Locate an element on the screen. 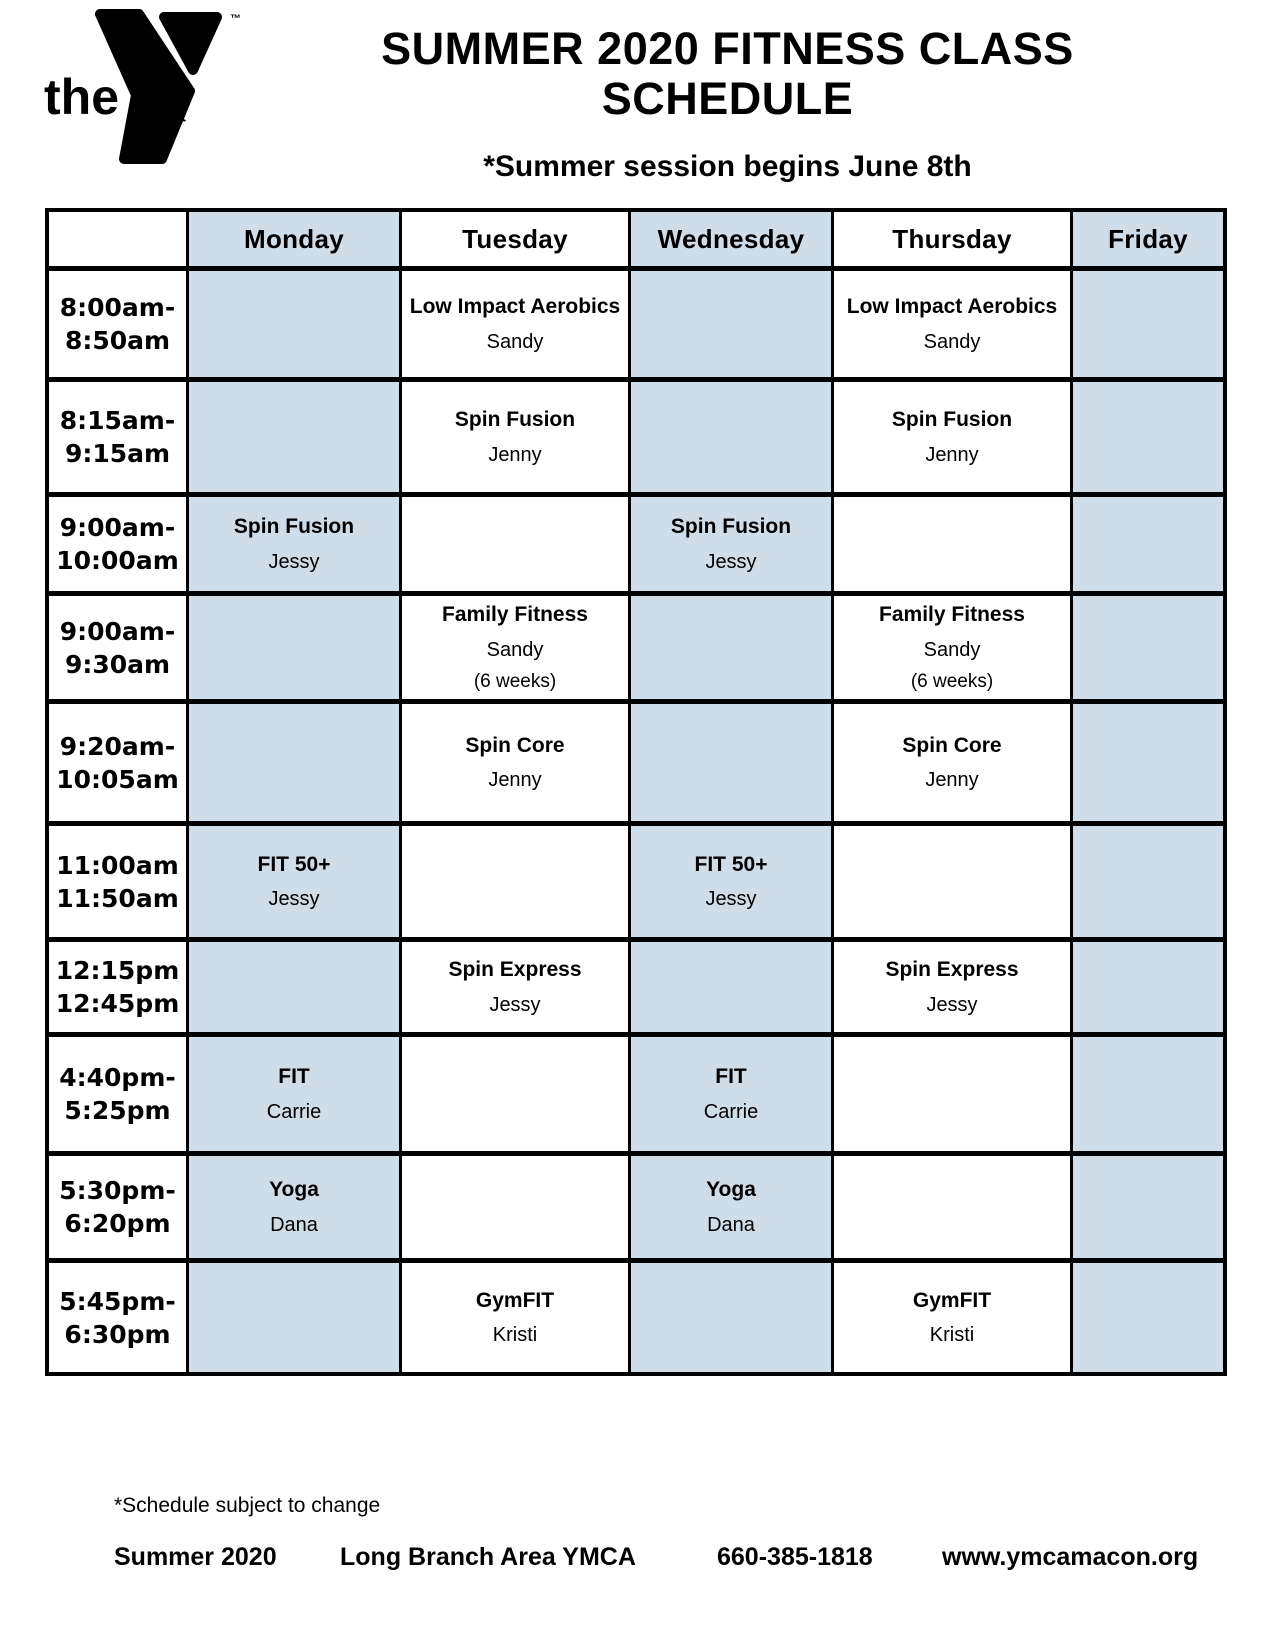 The height and width of the screenshot is (1650, 1275). time-end: 5:25pm is located at coordinates (117, 1110).